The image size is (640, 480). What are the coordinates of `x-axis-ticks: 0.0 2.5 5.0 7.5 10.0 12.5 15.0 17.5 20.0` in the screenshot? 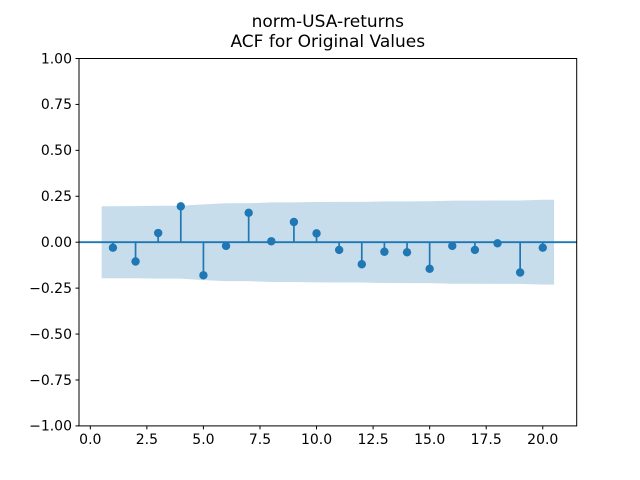 It's located at (318, 436).